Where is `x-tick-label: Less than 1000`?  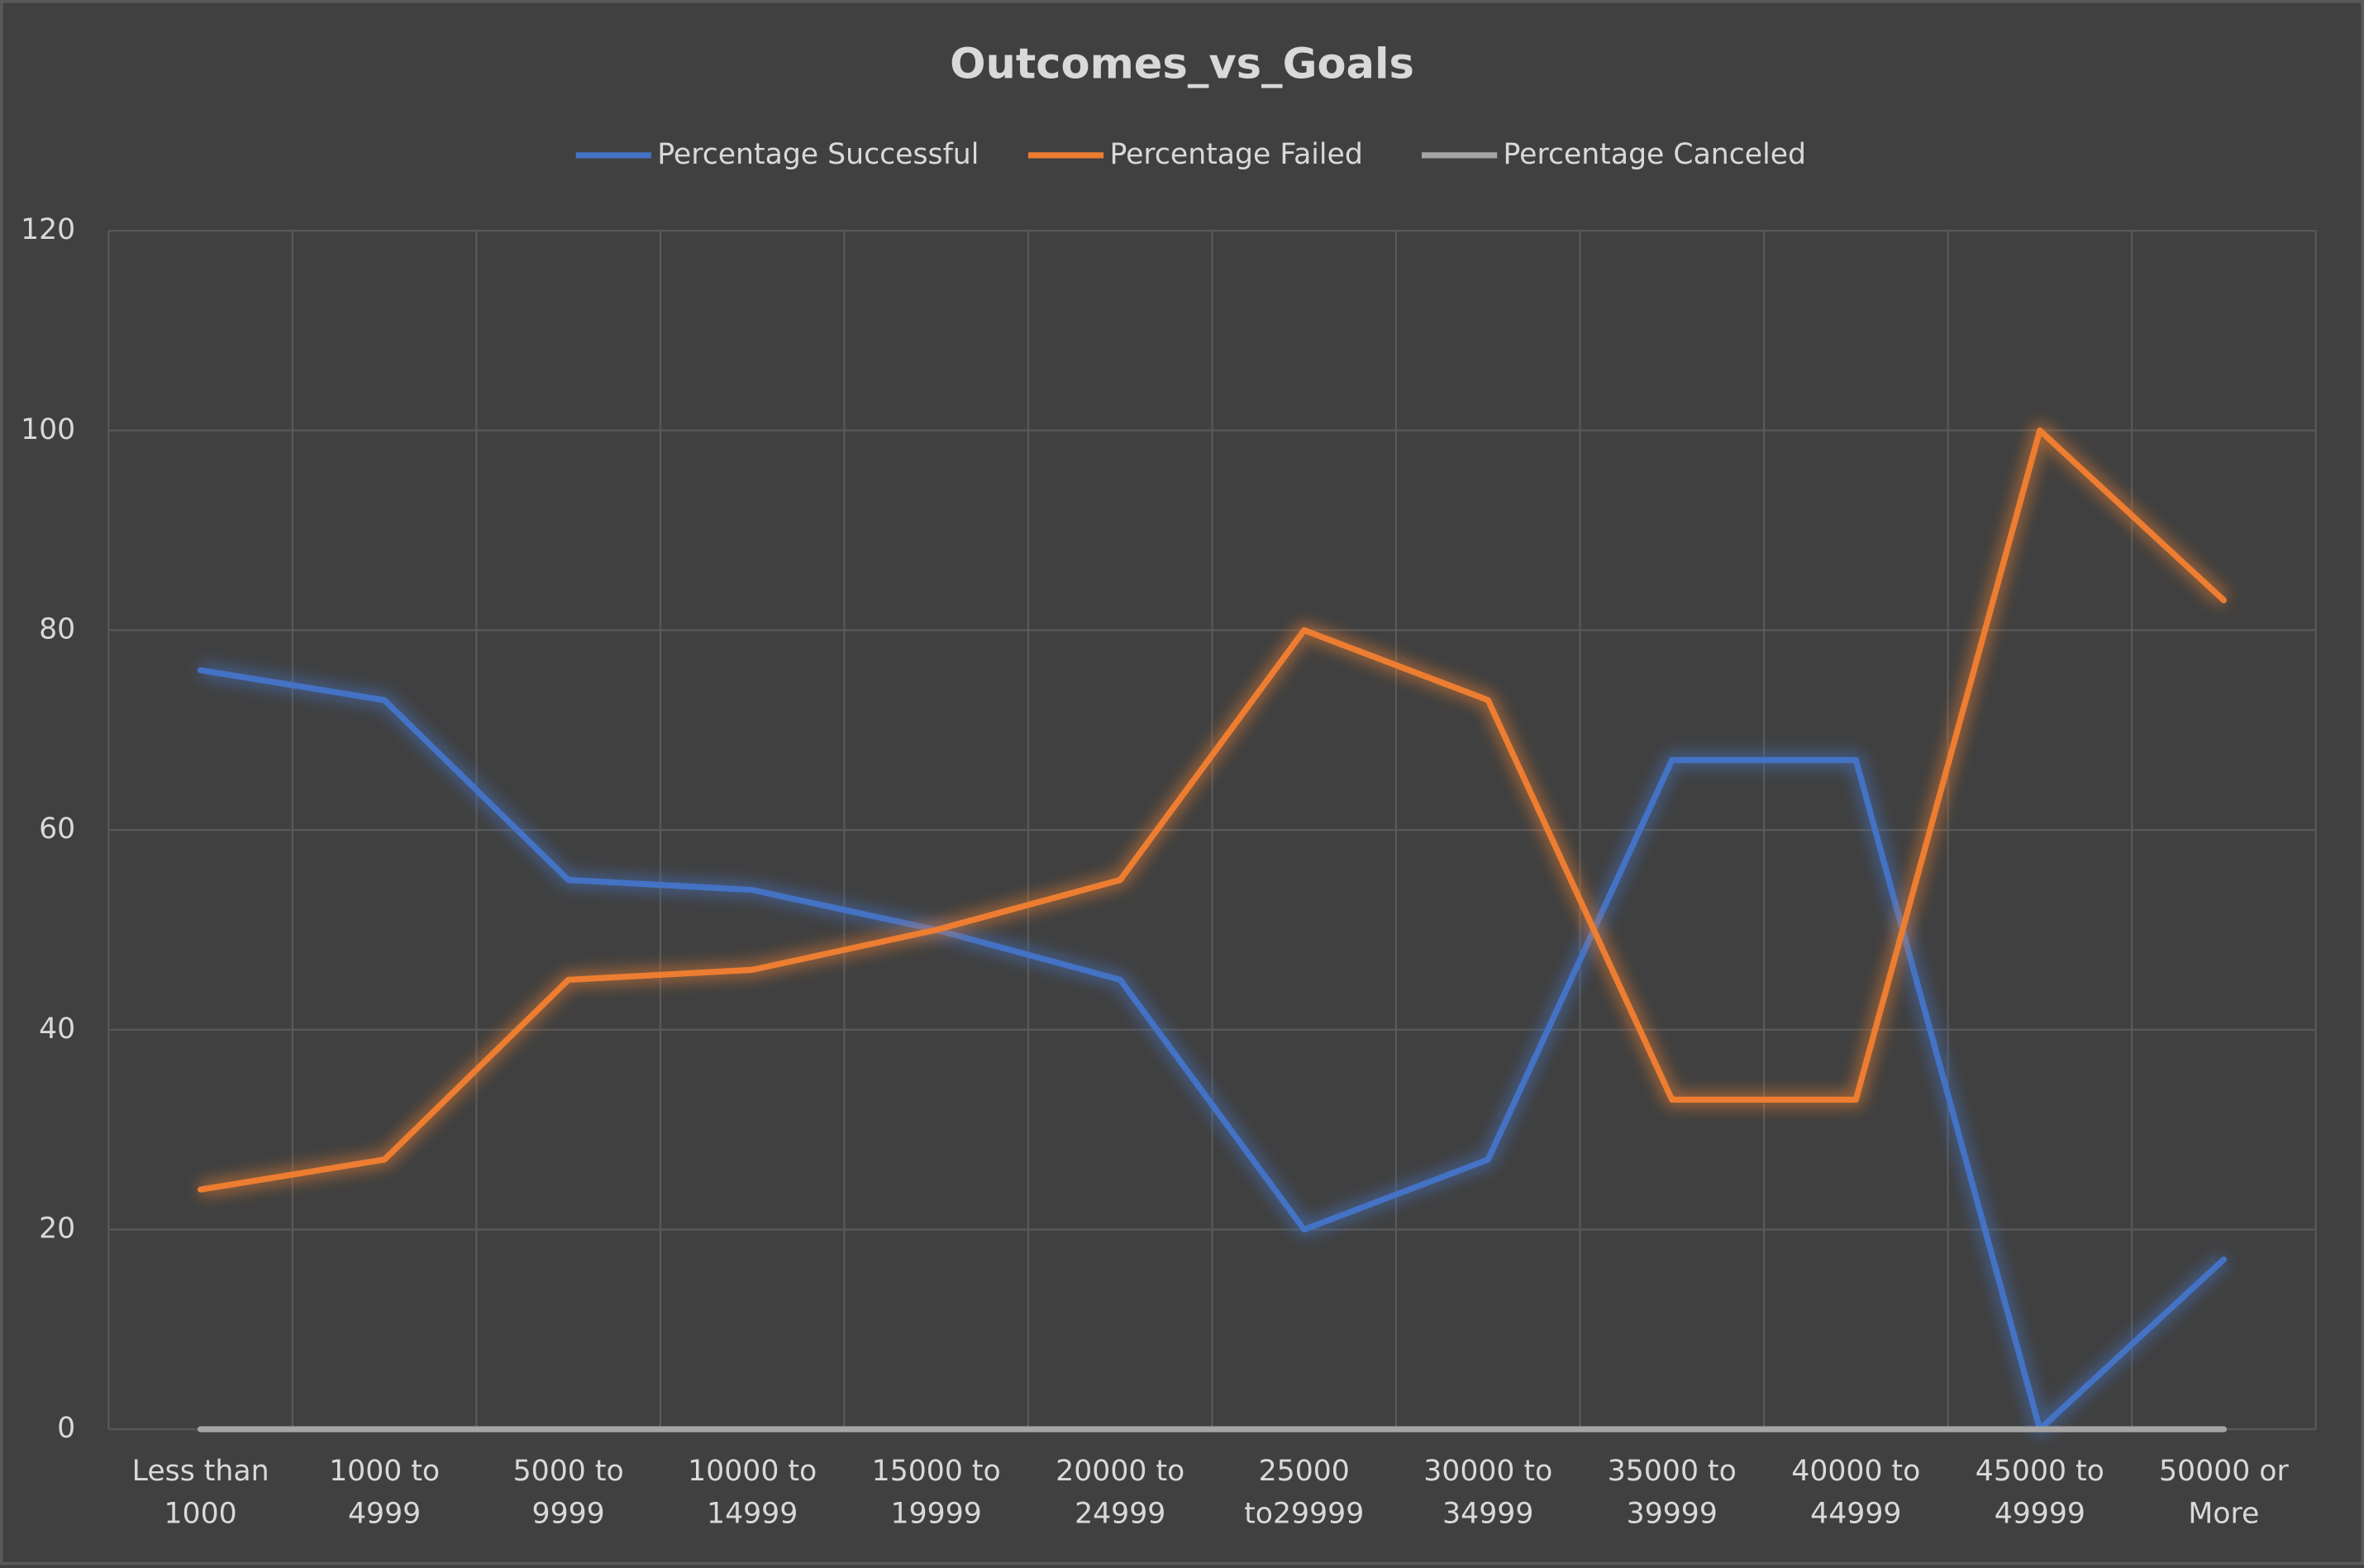 x-tick-label: Less than 1000 is located at coordinates (200, 1493).